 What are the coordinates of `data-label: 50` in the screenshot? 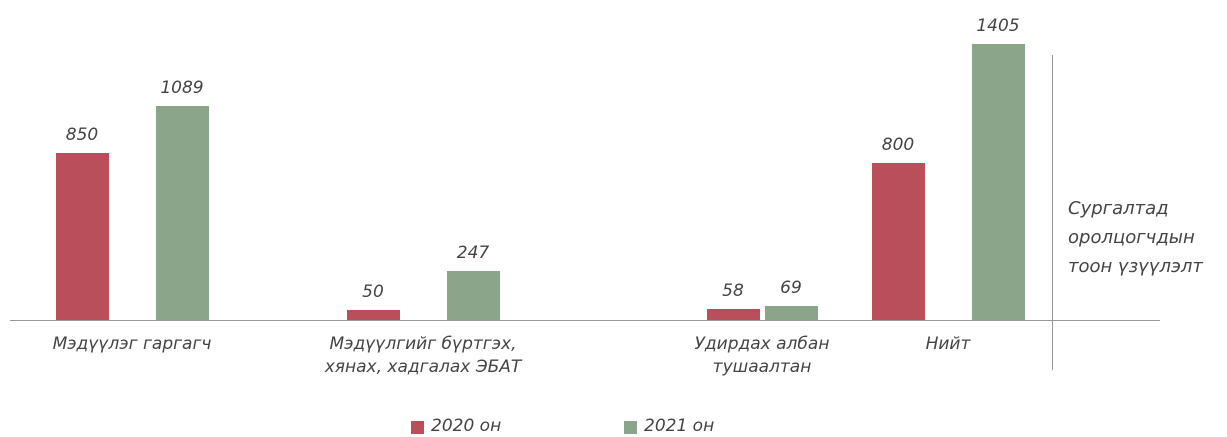 It's located at (373, 292).